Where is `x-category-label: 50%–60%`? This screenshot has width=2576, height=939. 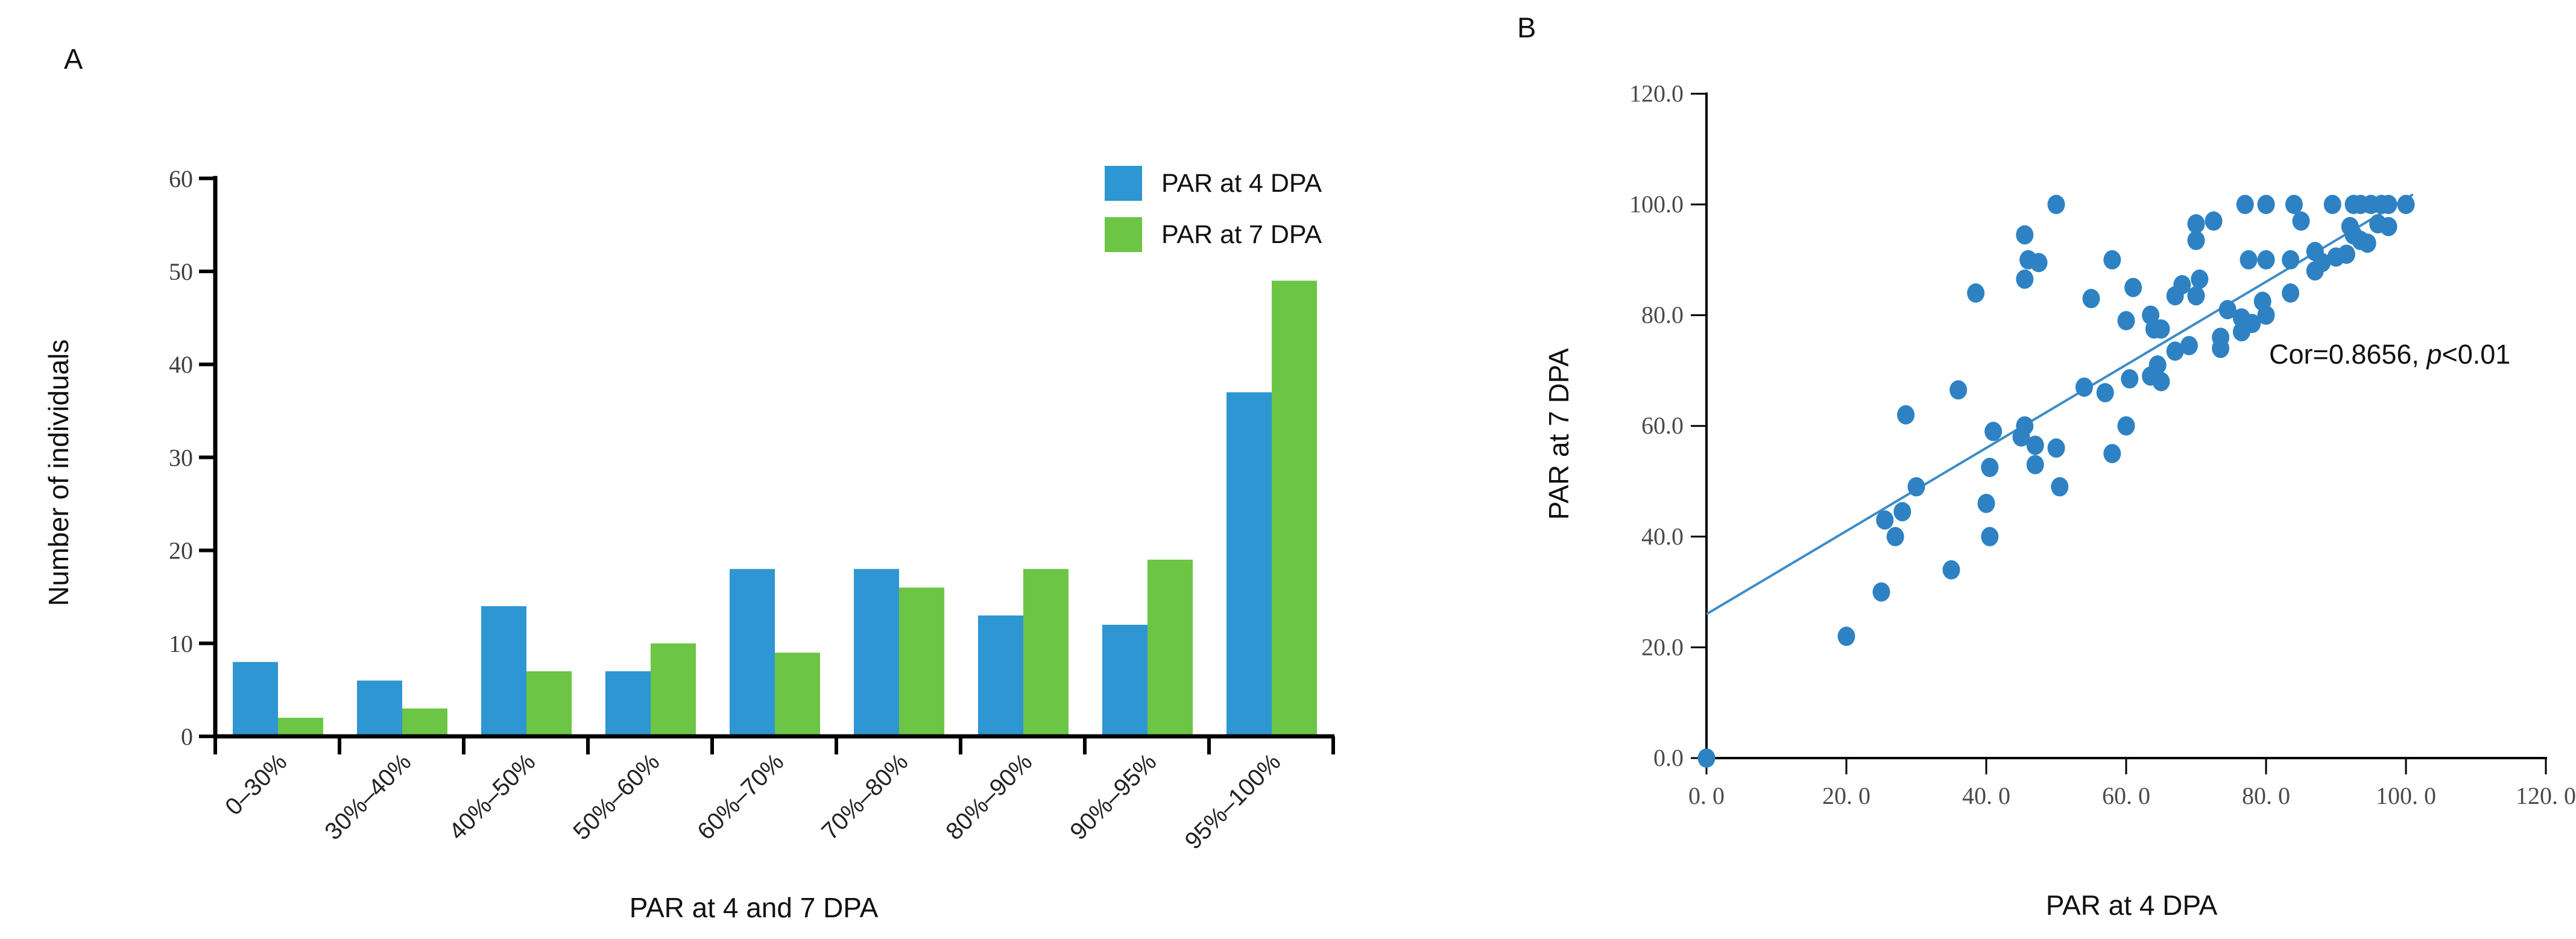
x-category-label: 50%–60% is located at coordinates (616, 796).